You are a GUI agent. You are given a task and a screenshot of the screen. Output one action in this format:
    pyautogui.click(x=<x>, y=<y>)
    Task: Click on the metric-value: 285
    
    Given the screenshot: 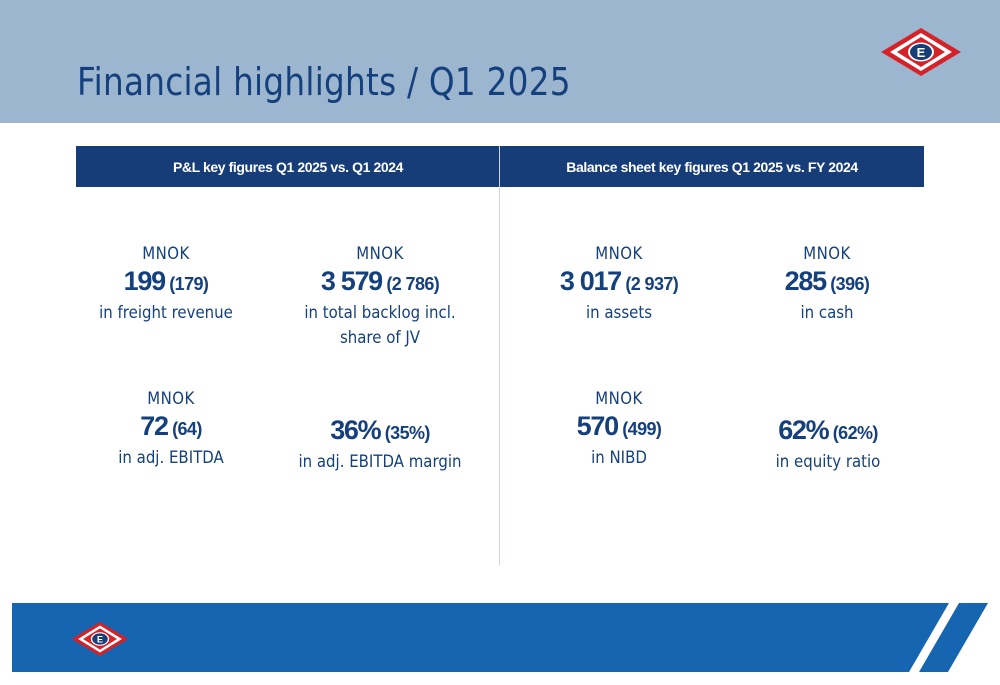 What is the action you would take?
    pyautogui.click(x=805, y=281)
    